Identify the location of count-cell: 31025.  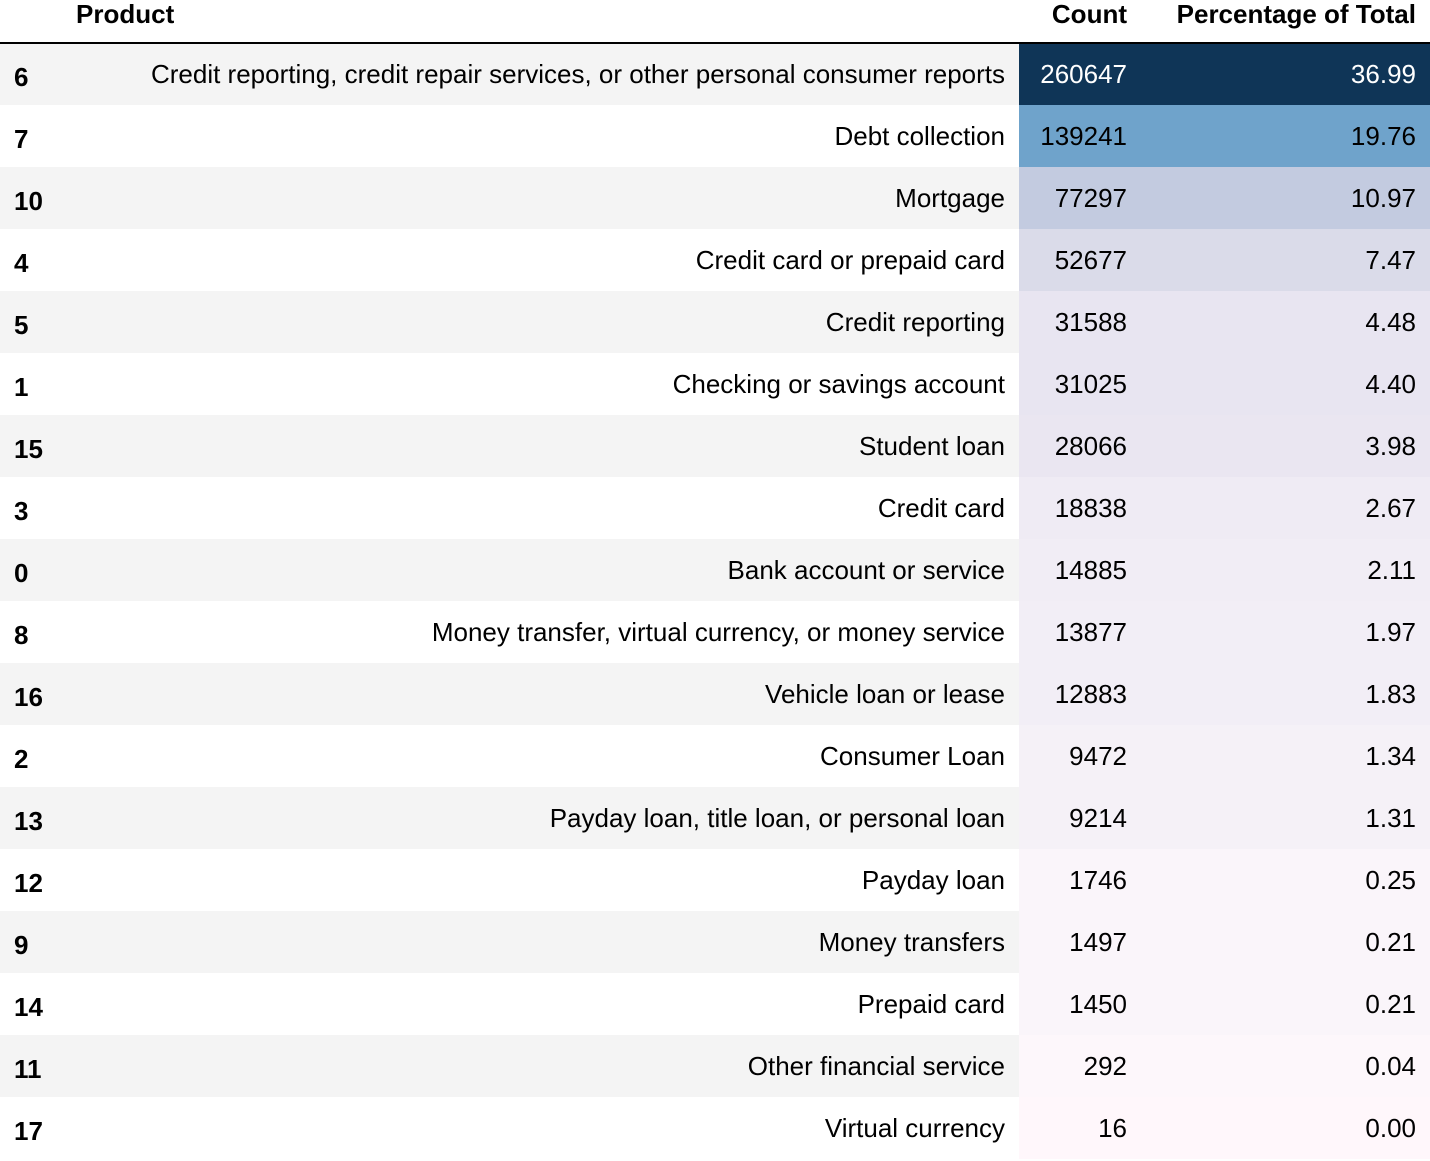
(1080, 384).